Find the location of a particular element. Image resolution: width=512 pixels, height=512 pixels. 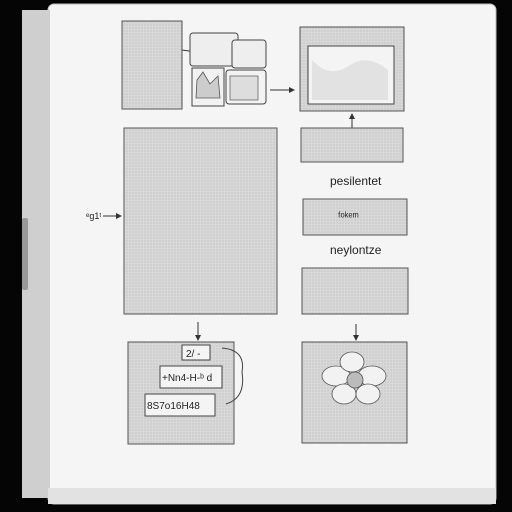

top-right-window-fade is located at coordinates (350, 80).